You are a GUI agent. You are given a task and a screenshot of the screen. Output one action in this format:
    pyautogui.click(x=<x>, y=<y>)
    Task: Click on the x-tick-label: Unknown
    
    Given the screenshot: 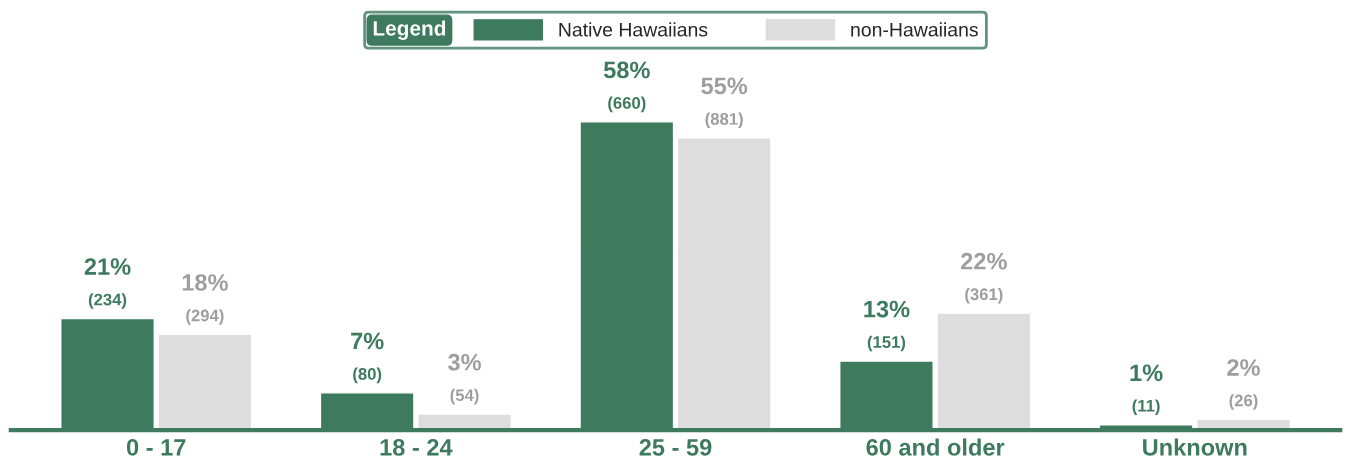 What is the action you would take?
    pyautogui.click(x=1195, y=447)
    